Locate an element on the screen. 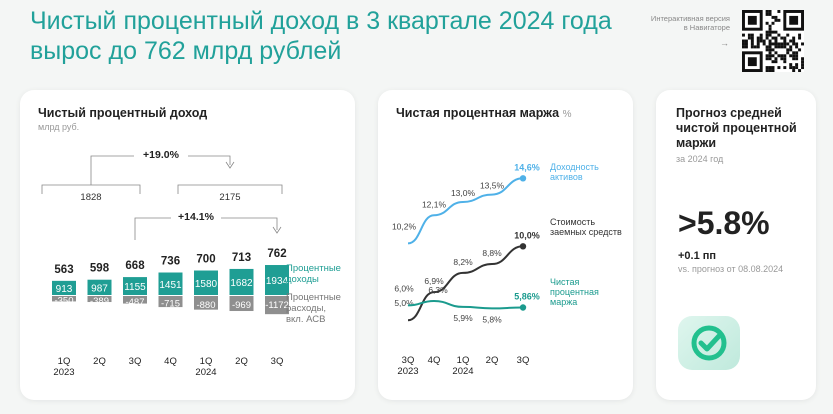  total-label: 668 is located at coordinates (135, 266).